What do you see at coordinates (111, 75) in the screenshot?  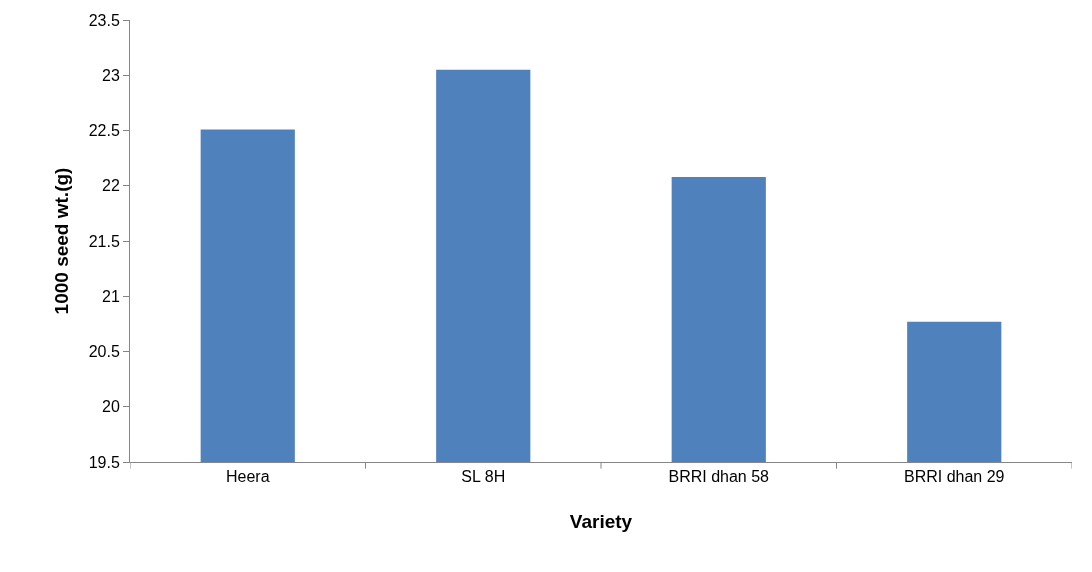 I see `y-tick-label: 23` at bounding box center [111, 75].